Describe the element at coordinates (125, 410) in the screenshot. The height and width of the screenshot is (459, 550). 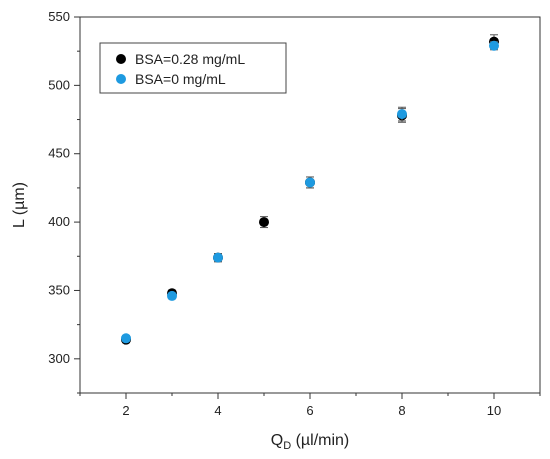
I see `x-tick-label: 2` at that location.